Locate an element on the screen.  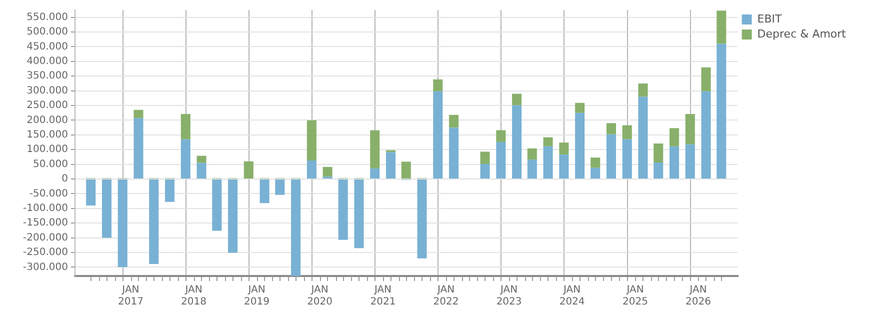
y-tick-label: -250.000 is located at coordinates (45, 252).